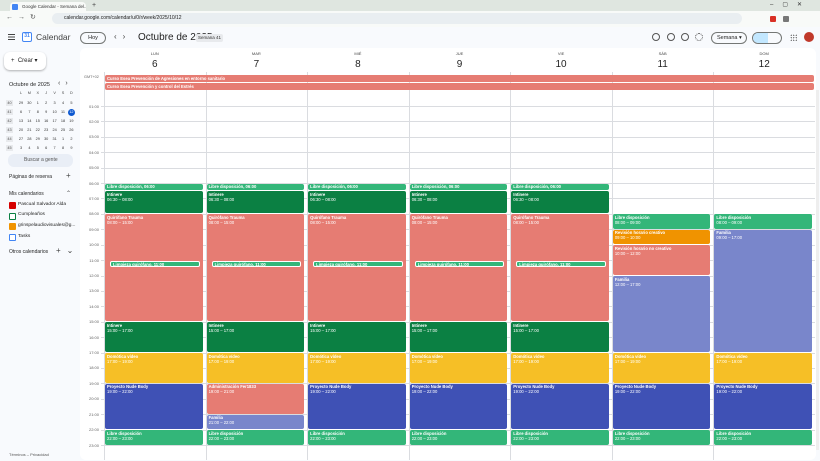 This screenshot has width=820, height=461. I want to click on event: Revisión horario creativo 09:00 – 10:00, so click(661, 237).